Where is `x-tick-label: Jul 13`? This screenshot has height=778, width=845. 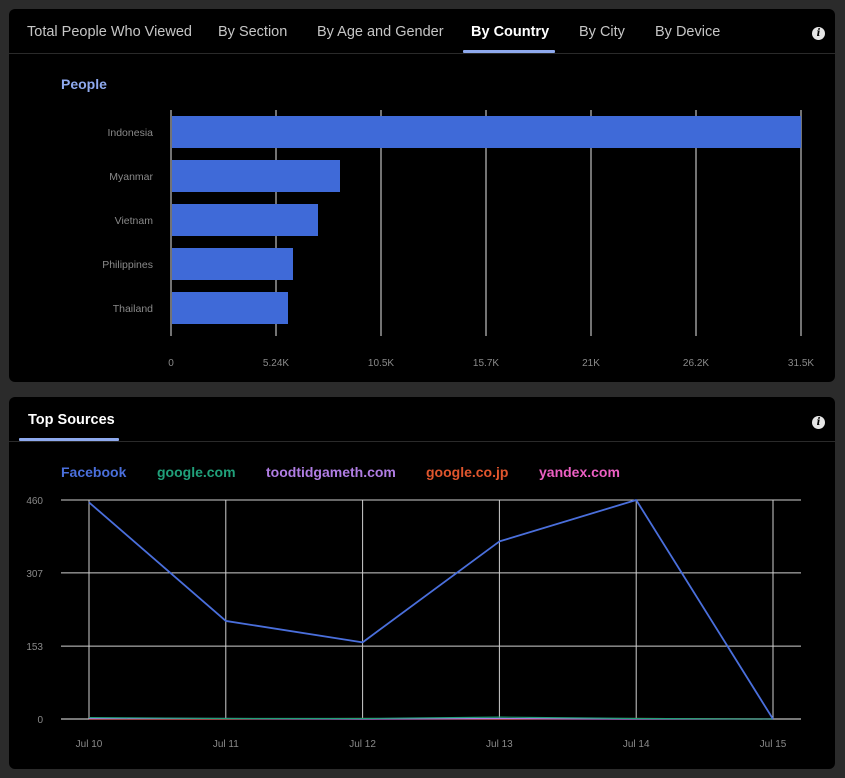
x-tick-label: Jul 13 is located at coordinates (499, 744).